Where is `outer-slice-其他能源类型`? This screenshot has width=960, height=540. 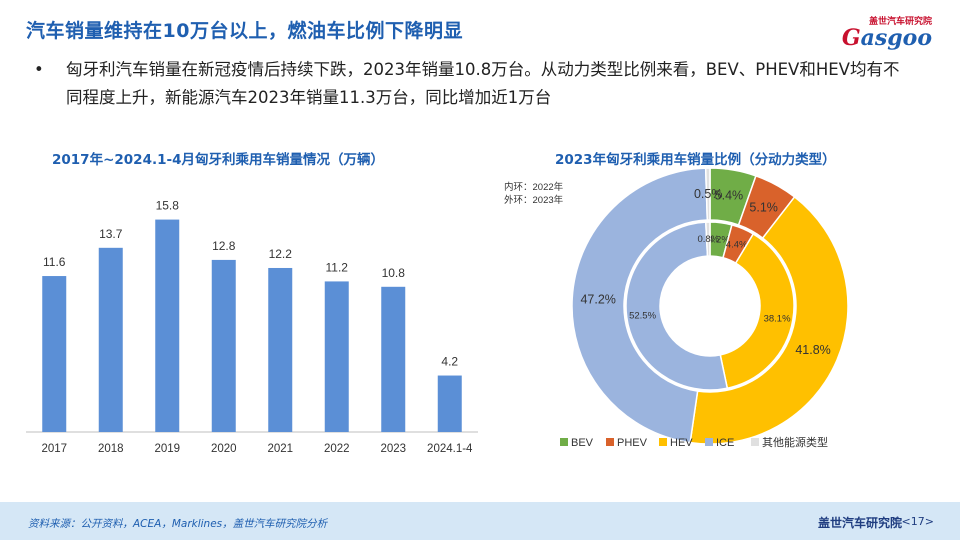
outer-slice-其他能源类型 is located at coordinates (707, 194).